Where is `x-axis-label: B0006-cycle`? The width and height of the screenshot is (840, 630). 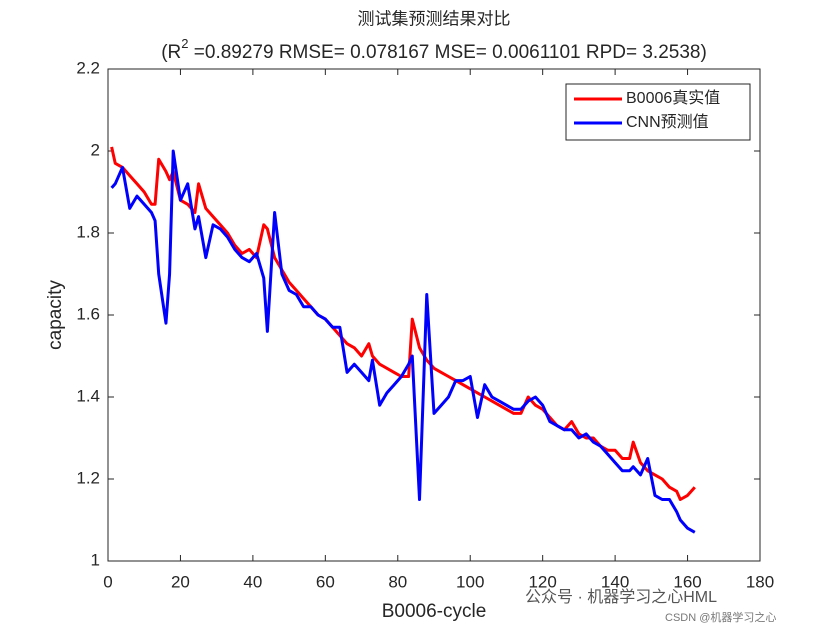
x-axis-label: B0006-cycle is located at coordinates (434, 611).